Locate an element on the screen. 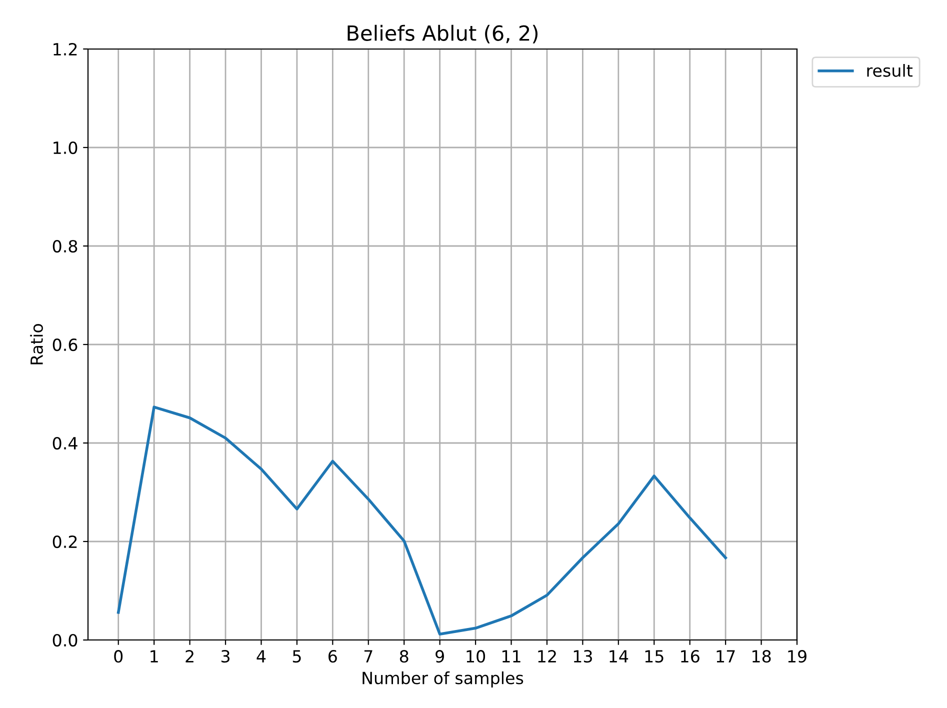 The width and height of the screenshot is (947, 708). y-axis-title: Ratio is located at coordinates (36, 344).